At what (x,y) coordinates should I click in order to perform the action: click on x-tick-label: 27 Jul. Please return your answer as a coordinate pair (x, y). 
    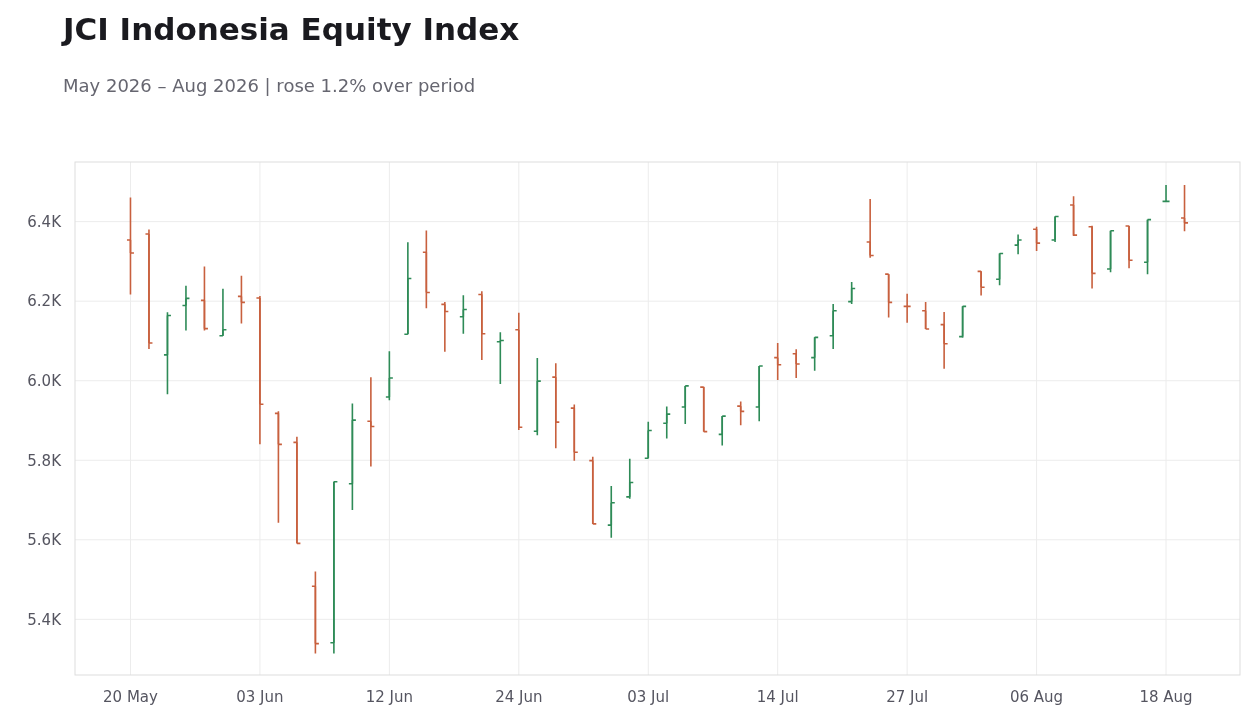
    Looking at the image, I should click on (907, 697).